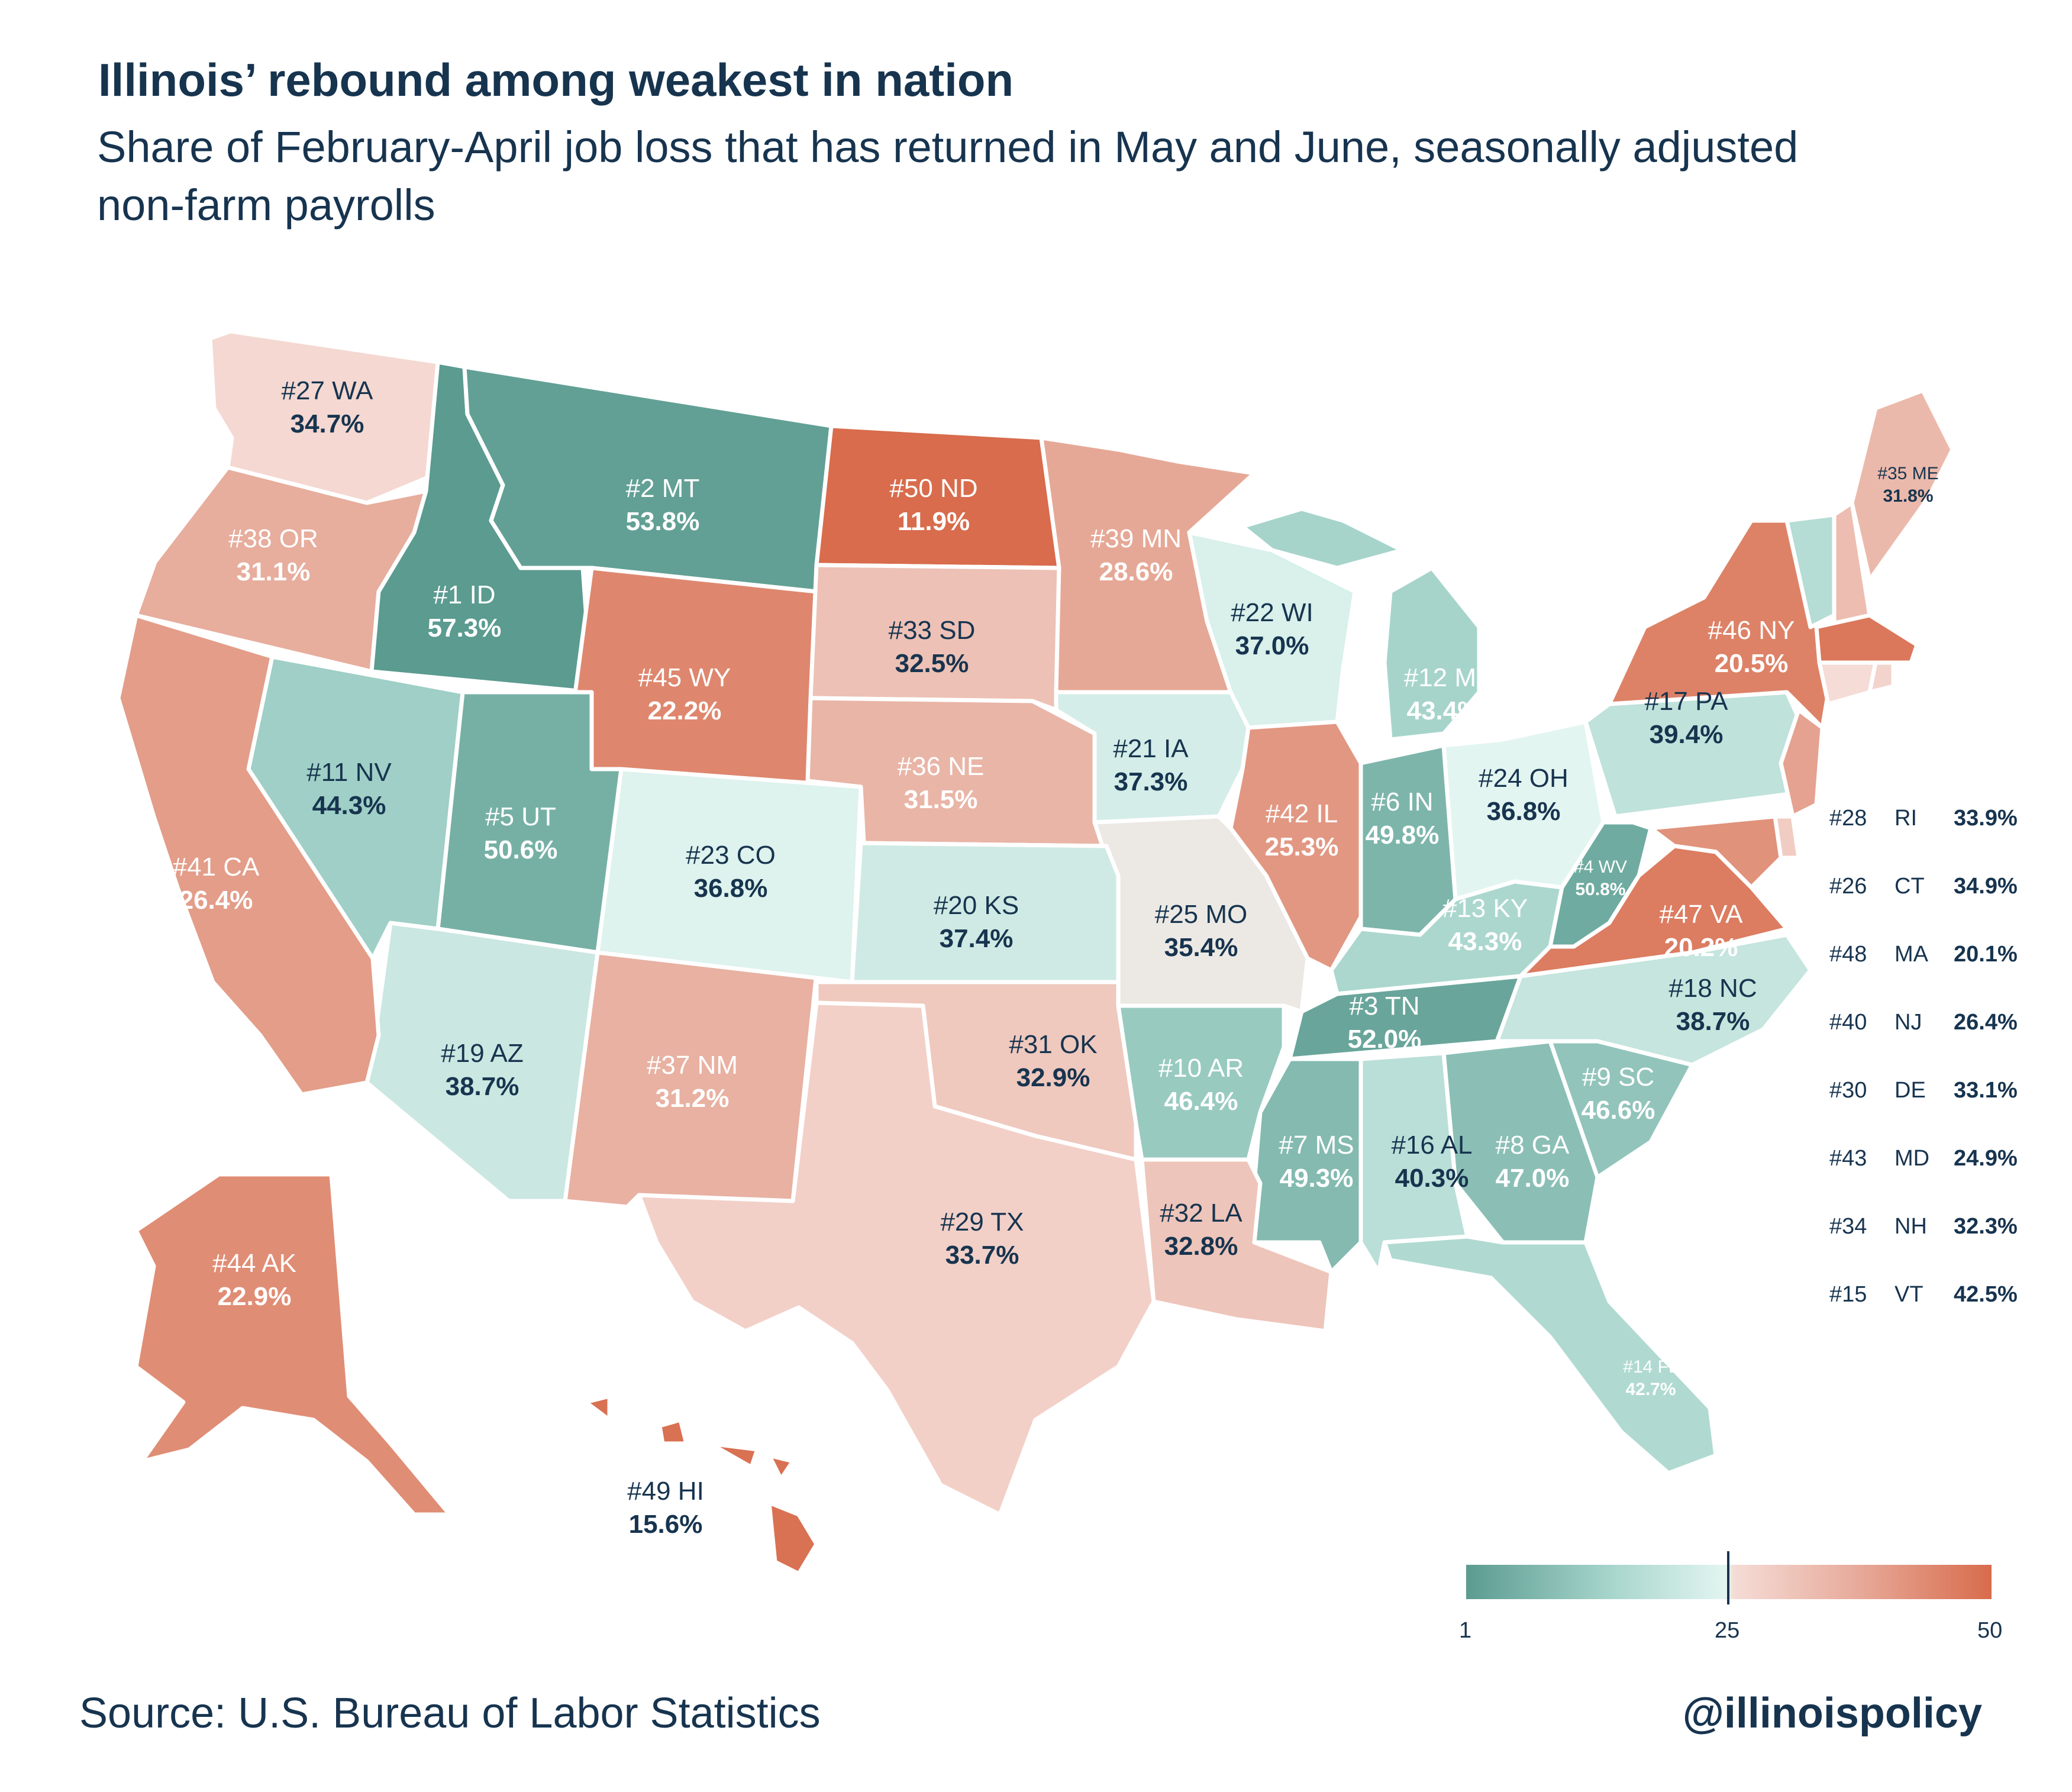  Describe the element at coordinates (1384, 1006) in the screenshot. I see `state-rank-text: #3 TN` at that location.